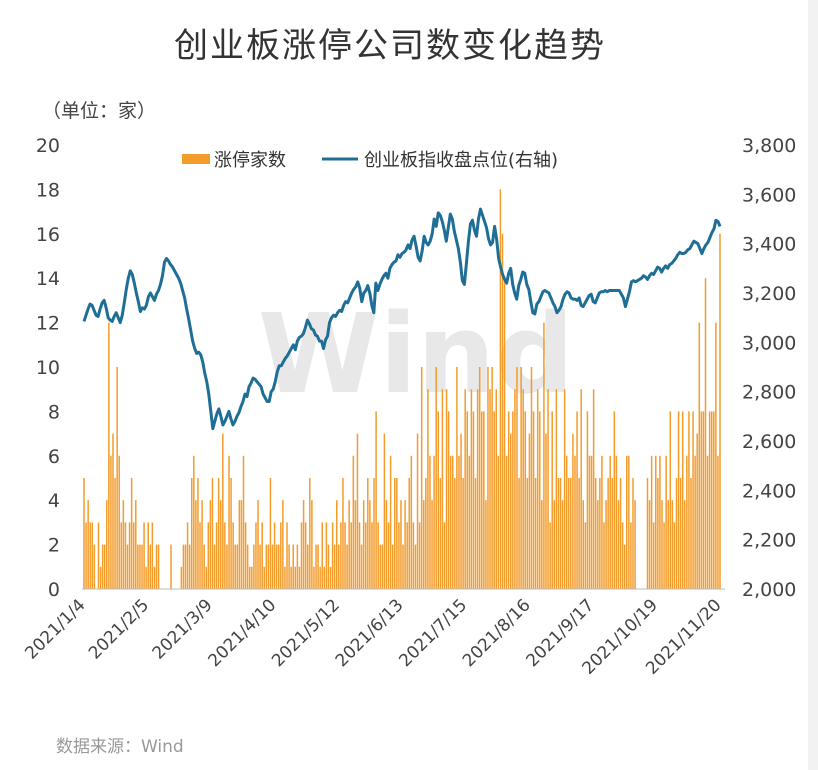 Image resolution: width=818 pixels, height=770 pixels. I want to click on right-axis-tick-label: 3,200, so click(769, 294).